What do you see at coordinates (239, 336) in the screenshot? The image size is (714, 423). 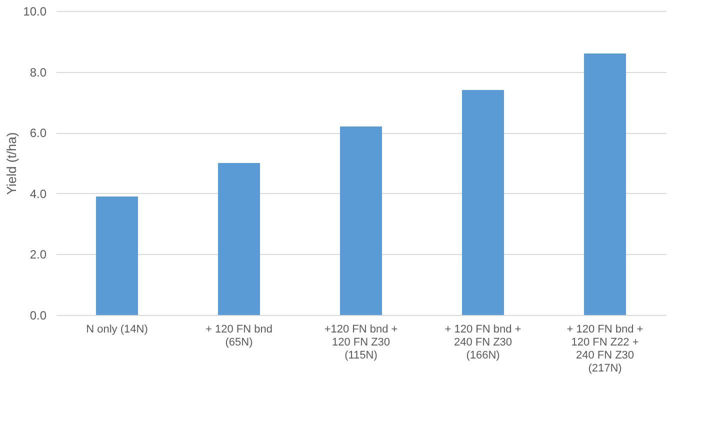 I see `x-tick-label: + 120 FN bnd (65N)` at bounding box center [239, 336].